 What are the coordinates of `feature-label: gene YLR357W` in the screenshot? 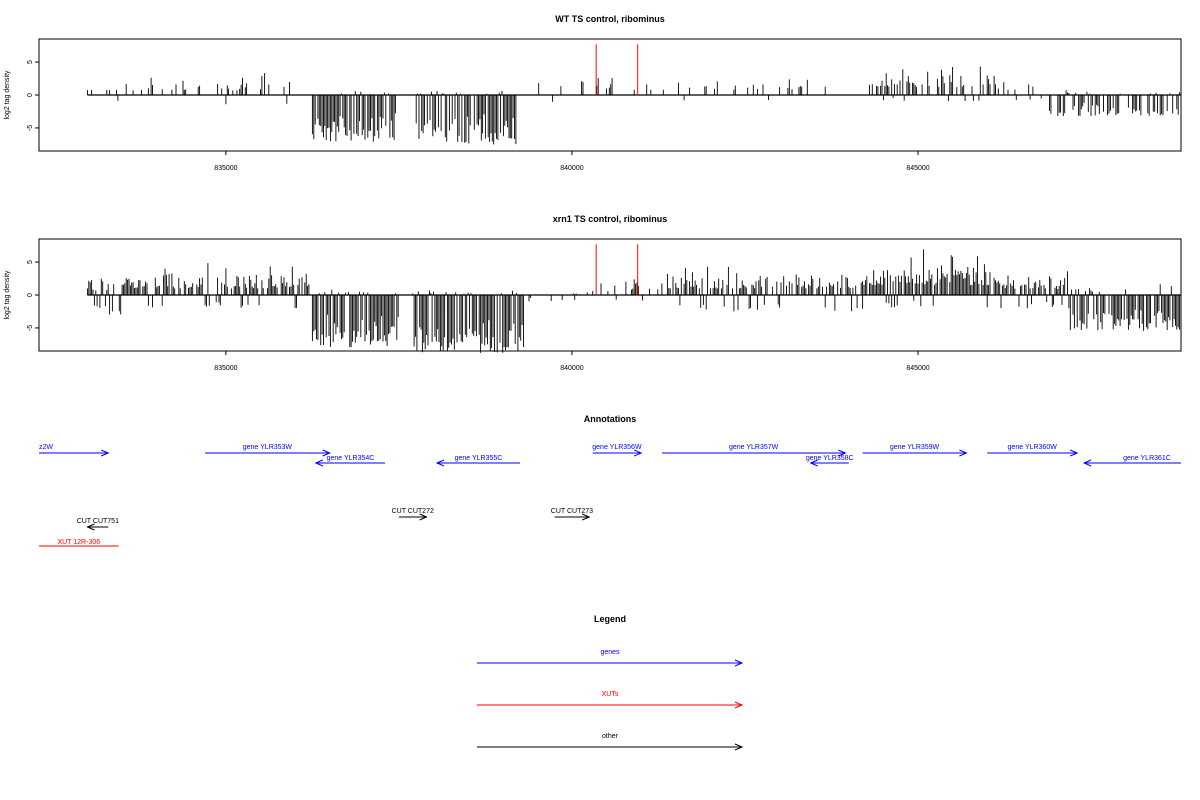 It's located at (754, 447).